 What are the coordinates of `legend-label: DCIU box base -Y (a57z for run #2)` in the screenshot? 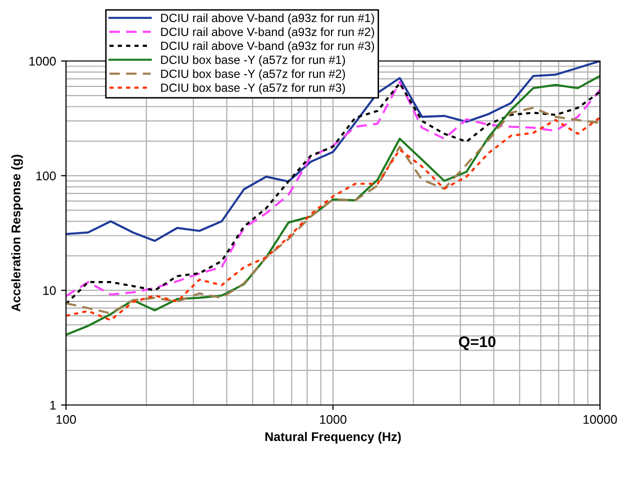 It's located at (253, 74).